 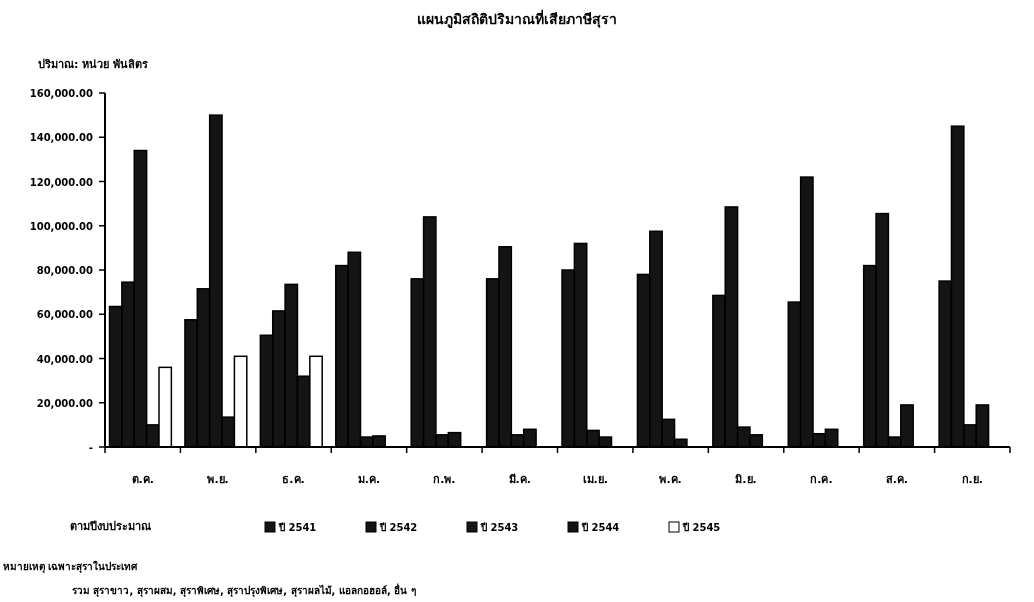 What do you see at coordinates (369, 479) in the screenshot?
I see `x-tick-label: ม.ค.` at bounding box center [369, 479].